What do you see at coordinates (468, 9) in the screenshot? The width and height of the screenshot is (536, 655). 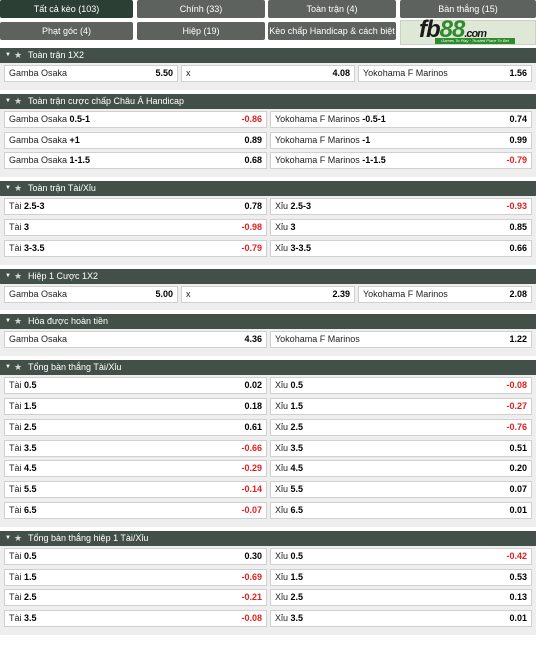 I see `tab-goals: Bàn thắng (15)` at bounding box center [468, 9].